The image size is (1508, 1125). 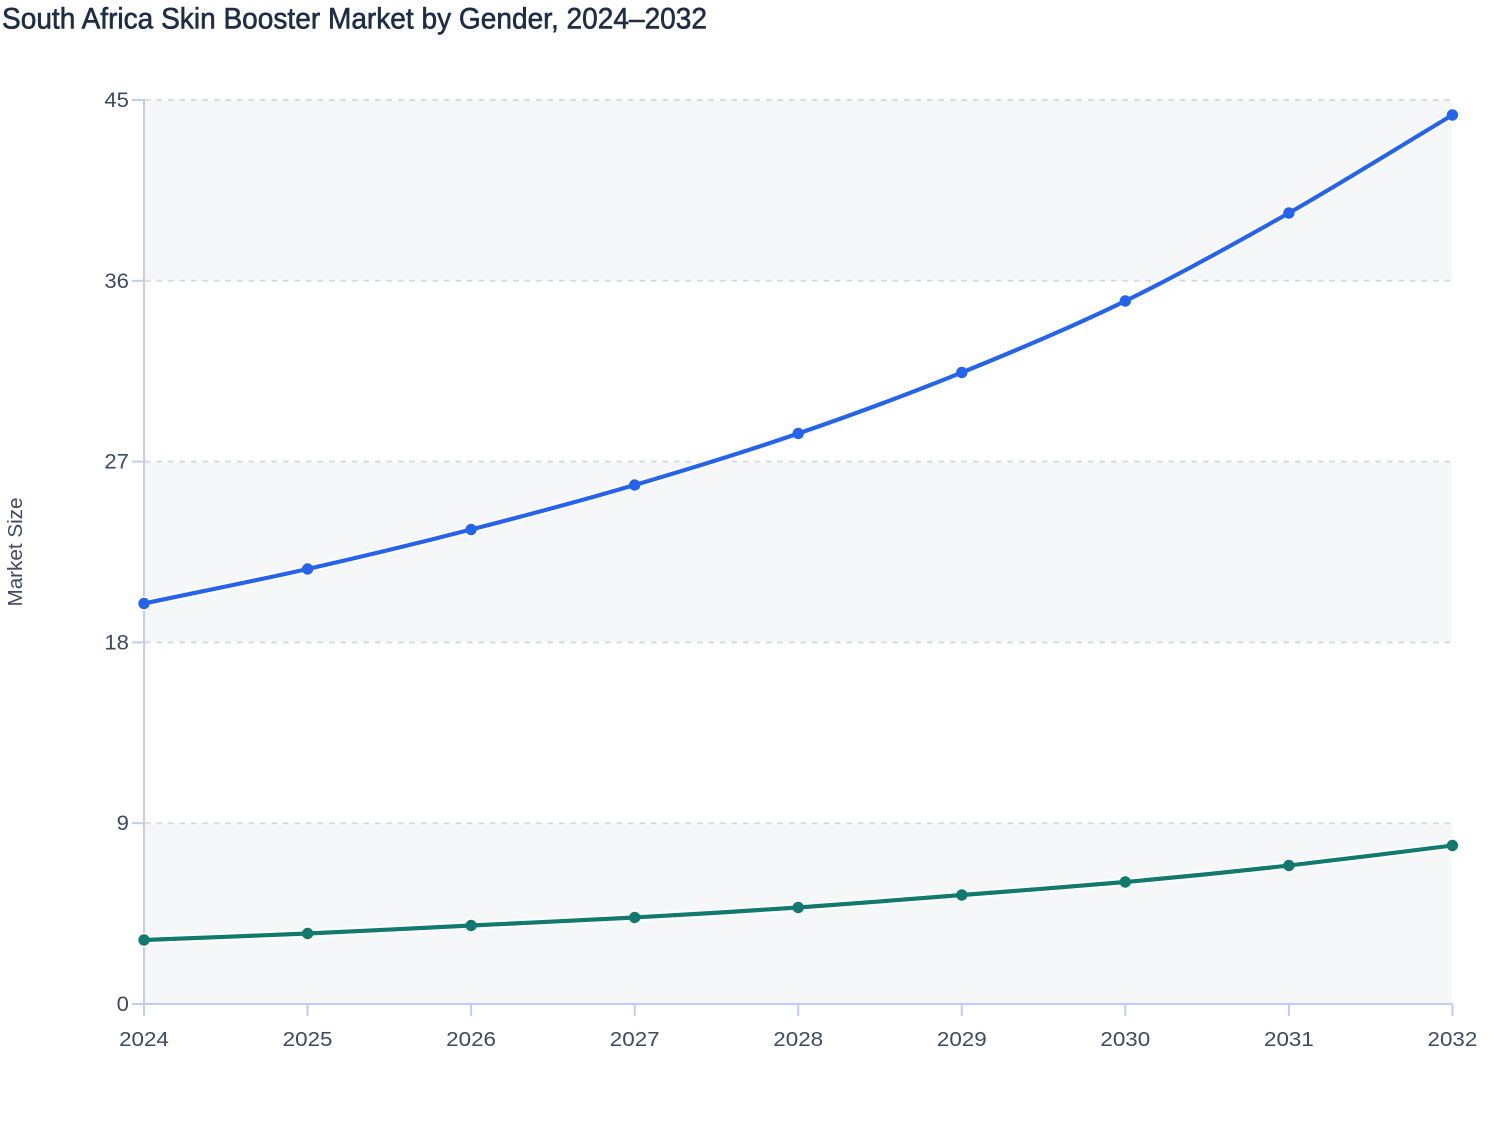 What do you see at coordinates (116, 642) in the screenshot?
I see `svg-text: 18` at bounding box center [116, 642].